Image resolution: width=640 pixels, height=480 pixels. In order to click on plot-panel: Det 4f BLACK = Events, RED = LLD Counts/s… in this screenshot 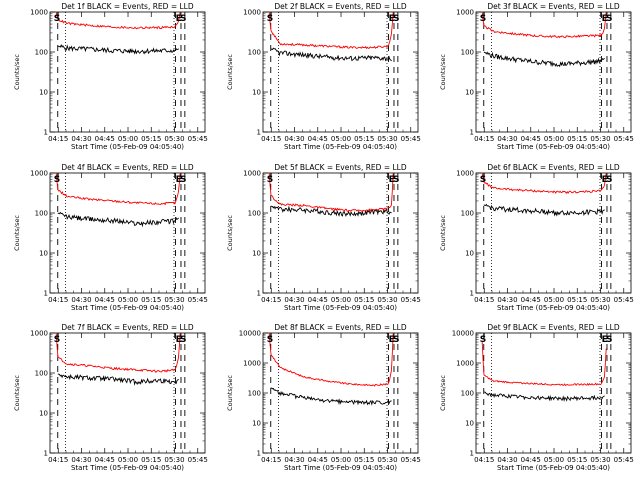, I will do `click(110, 237)`.